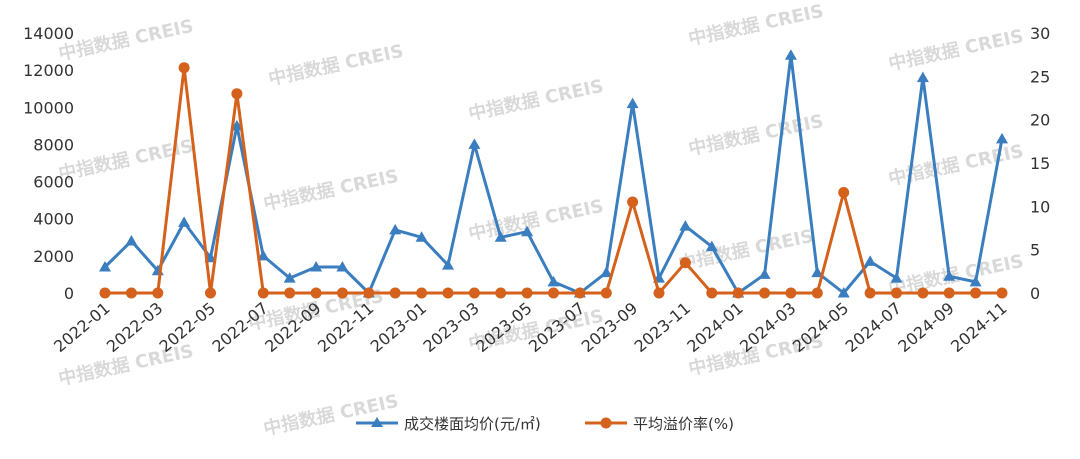 Image resolution: width=1080 pixels, height=459 pixels. I want to click on left-y-tick-label: 14000, so click(48, 33).